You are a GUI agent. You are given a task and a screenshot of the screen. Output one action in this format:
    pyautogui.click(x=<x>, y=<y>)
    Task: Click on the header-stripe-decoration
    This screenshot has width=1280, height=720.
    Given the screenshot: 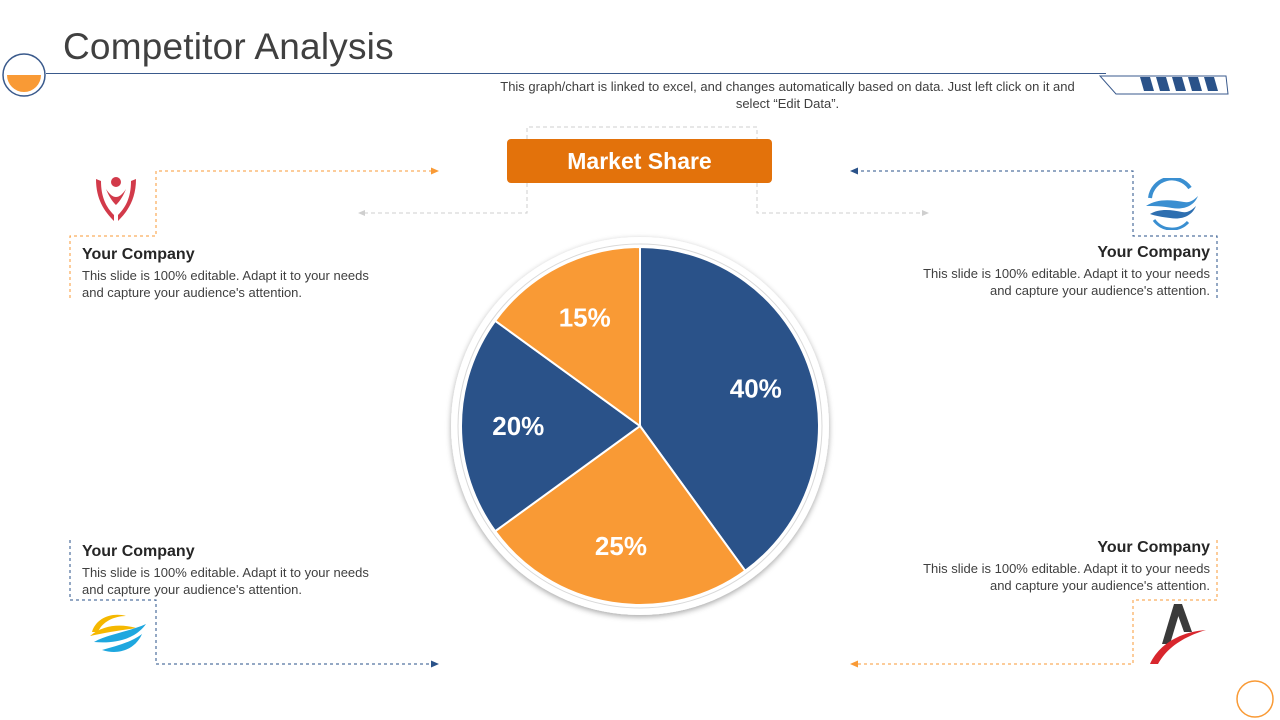 What is the action you would take?
    pyautogui.click(x=1163, y=85)
    